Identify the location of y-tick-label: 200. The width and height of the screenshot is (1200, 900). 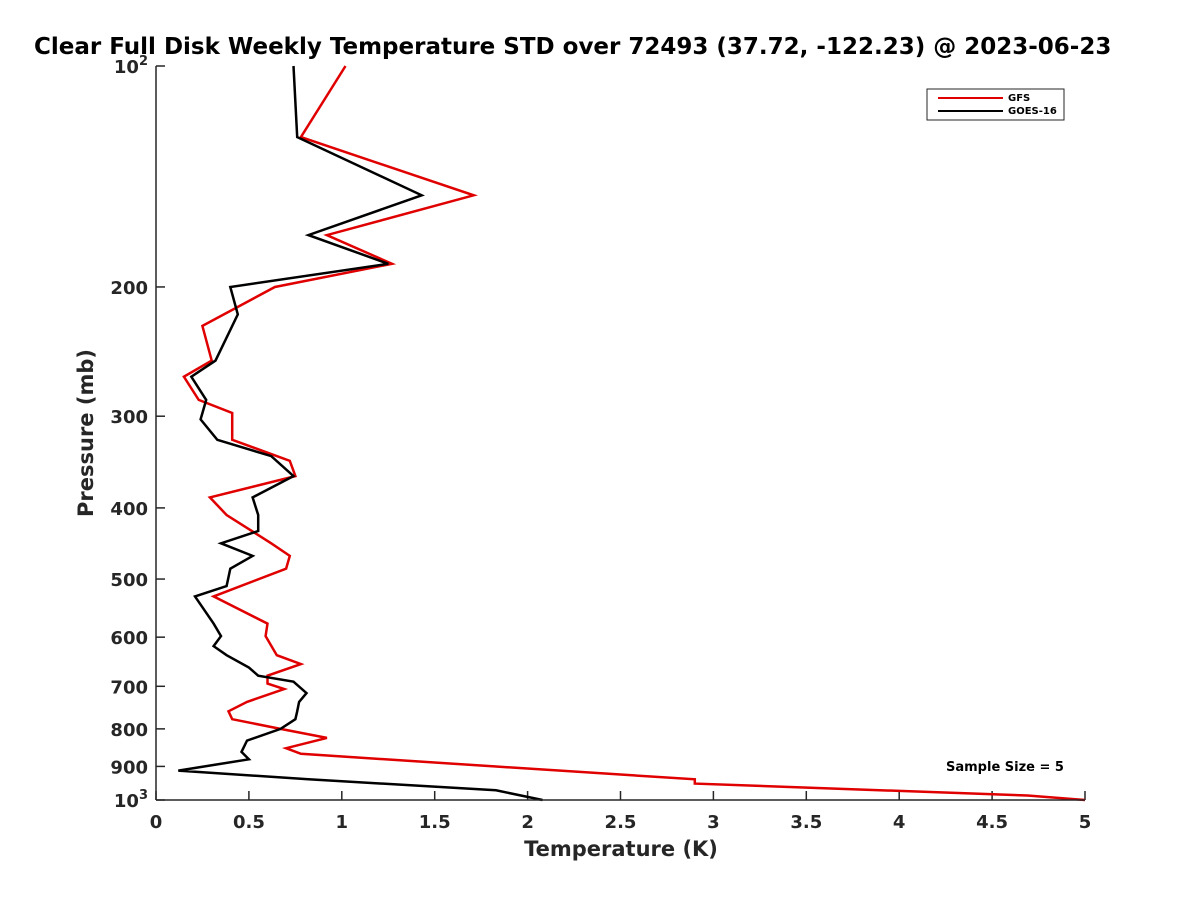
(129, 288).